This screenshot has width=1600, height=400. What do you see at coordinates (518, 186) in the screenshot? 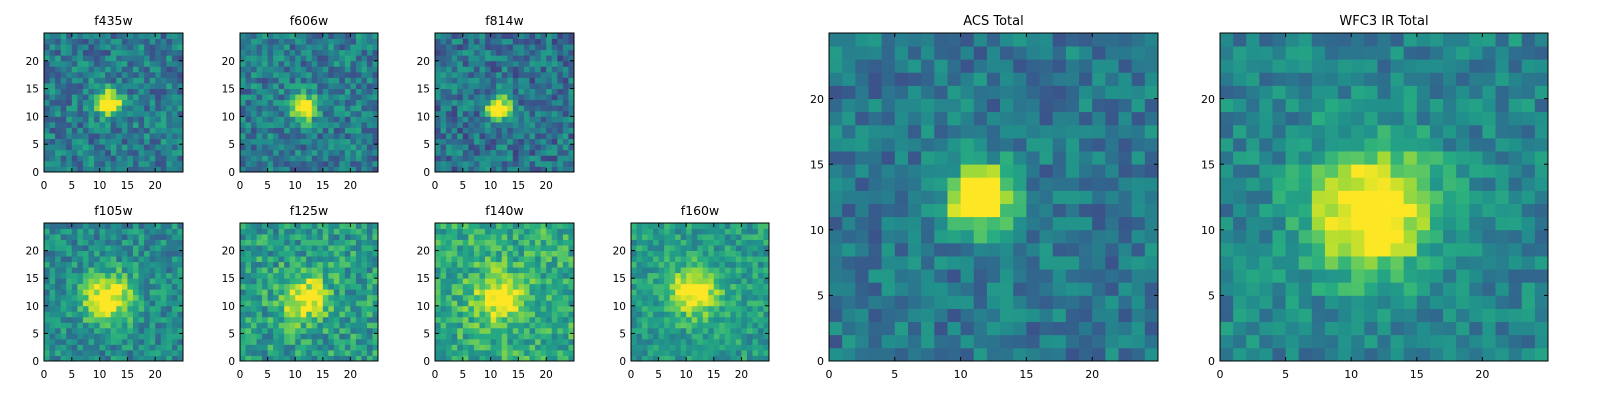
I see `x-tick-label: 15` at bounding box center [518, 186].